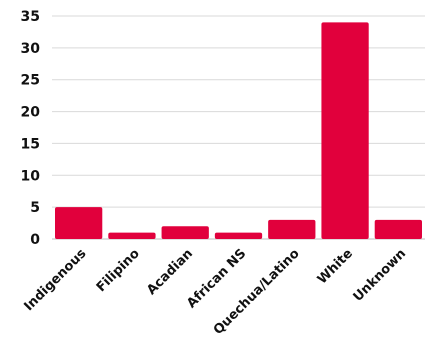  Describe the element at coordinates (35, 208) in the screenshot. I see `y-tick-label-5: 5` at that location.